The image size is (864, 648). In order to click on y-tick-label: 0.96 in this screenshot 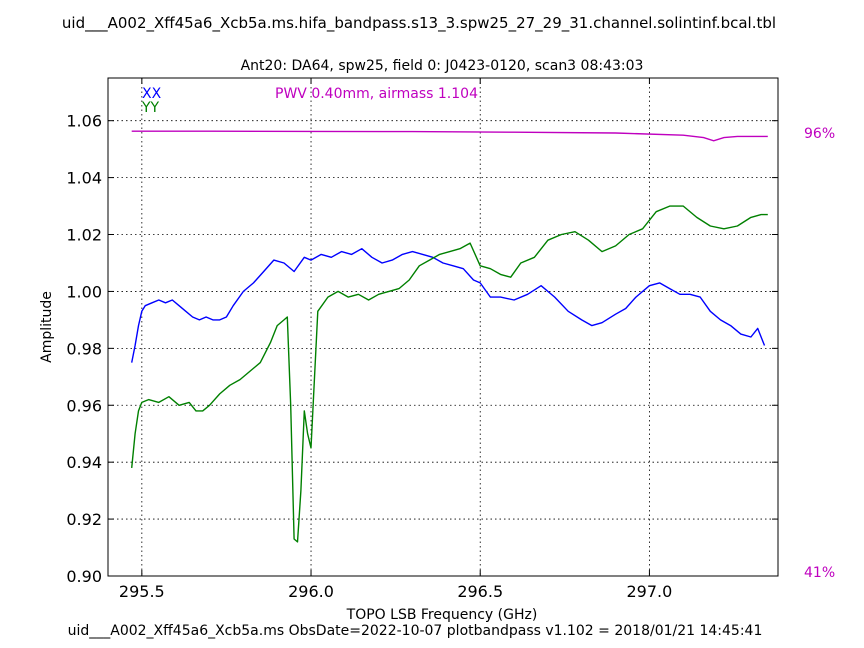, I will do `click(84, 405)`.